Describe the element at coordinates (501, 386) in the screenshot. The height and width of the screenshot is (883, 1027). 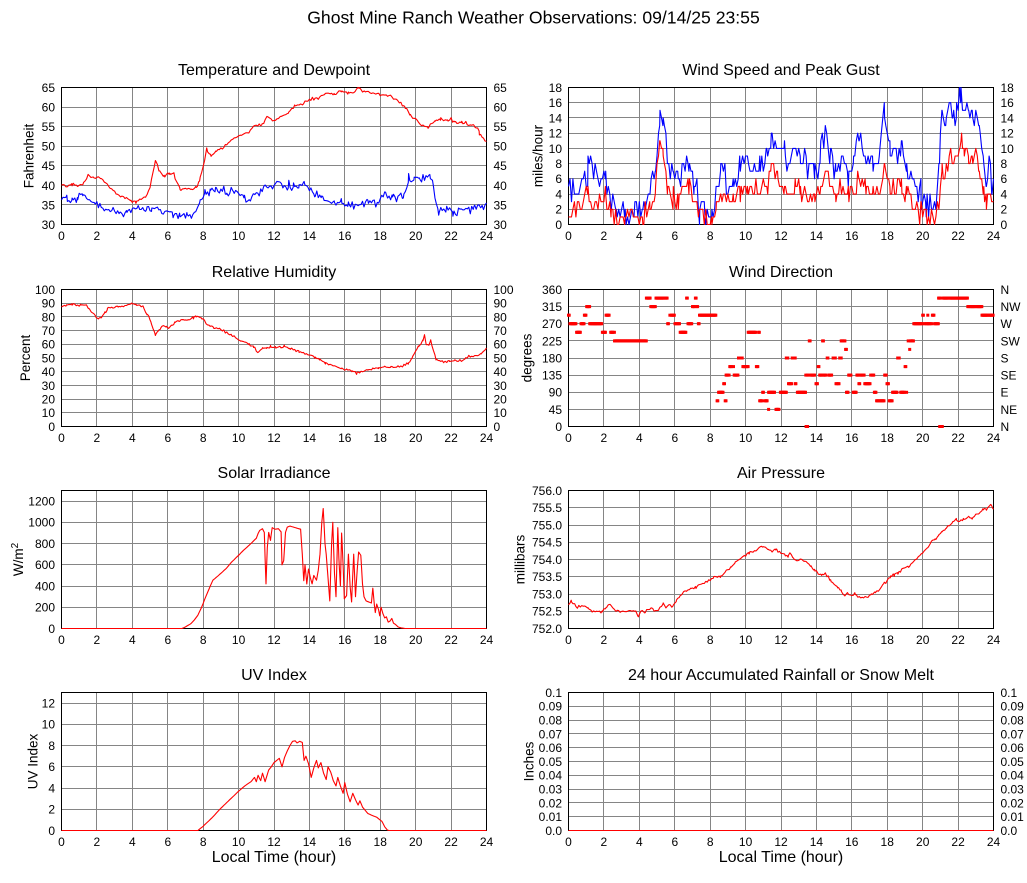
I see `svg-text: 30` at that location.